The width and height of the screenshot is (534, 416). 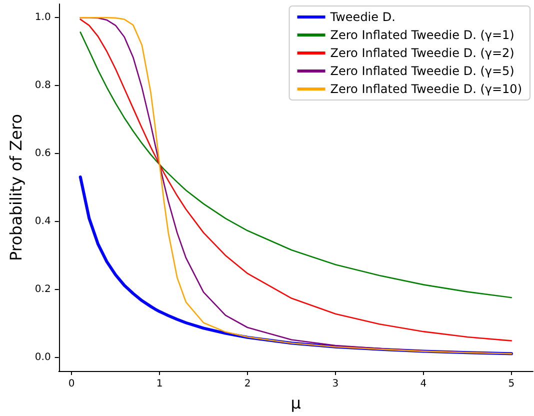 I want to click on x-tick-label: 4, so click(x=423, y=384).